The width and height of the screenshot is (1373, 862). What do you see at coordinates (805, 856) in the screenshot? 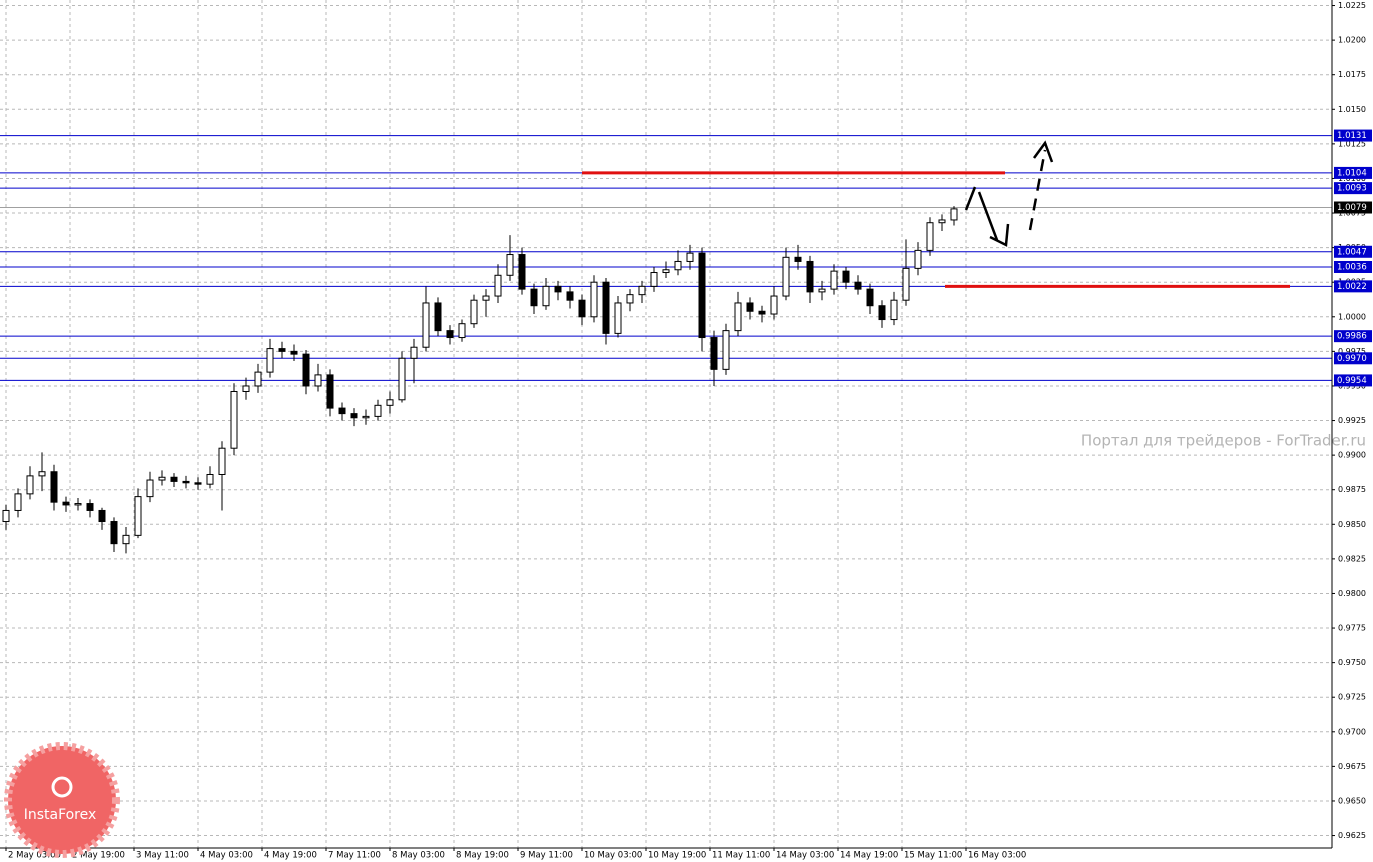
I see `x-tick-label: 14 May 03:00` at bounding box center [805, 856].